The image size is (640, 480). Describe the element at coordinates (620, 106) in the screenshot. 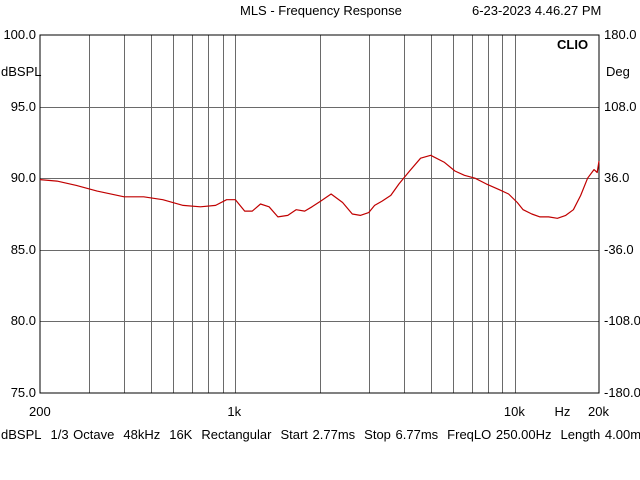

I see `y-tick-label-right: 108.0` at that location.